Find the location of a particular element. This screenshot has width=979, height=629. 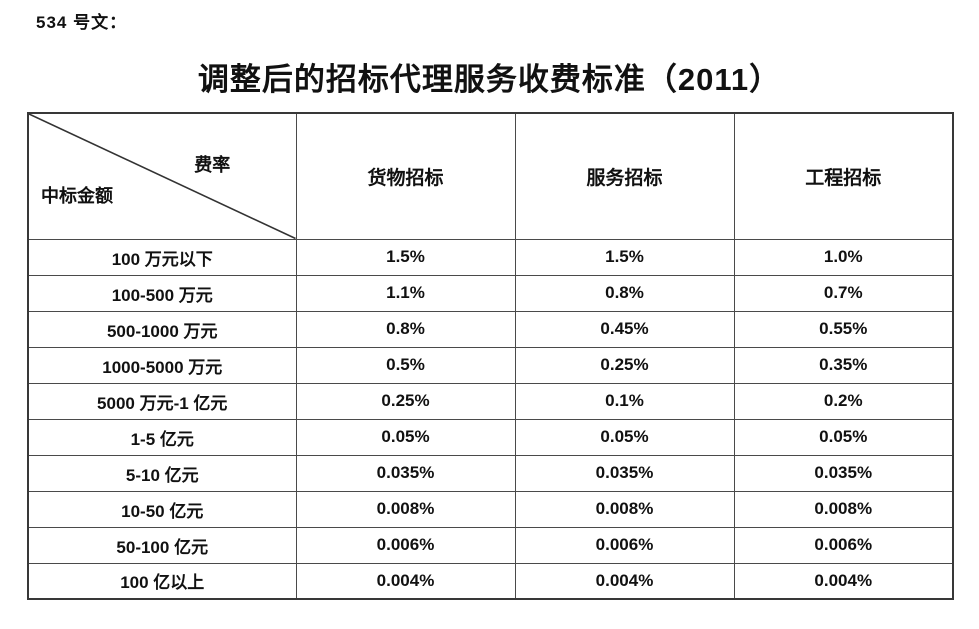

table-row: 100 万元以下 1.5% 1.5% 1.0% is located at coordinates (490, 257).